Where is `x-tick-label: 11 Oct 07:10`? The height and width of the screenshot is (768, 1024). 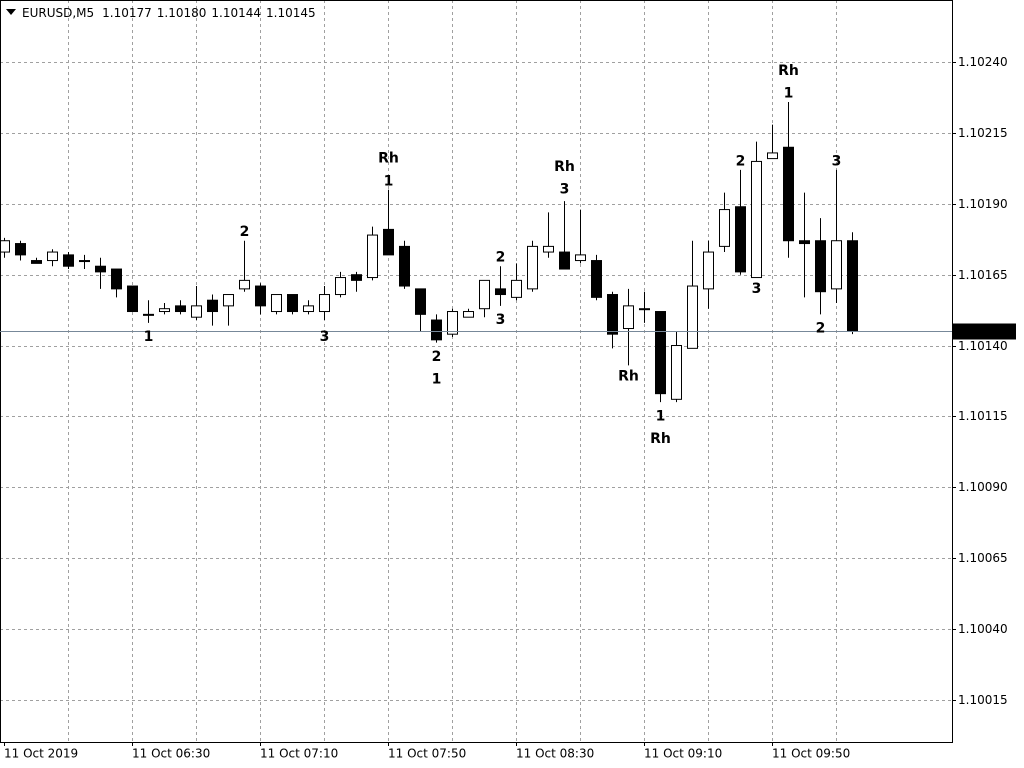 x-tick-label: 11 Oct 07:10 is located at coordinates (299, 754).